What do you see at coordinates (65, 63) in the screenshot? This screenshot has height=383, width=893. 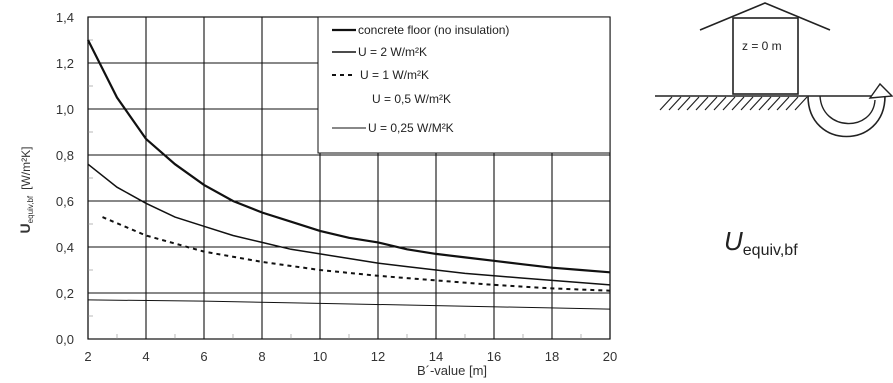 I see `y-tick-label: 1,2` at bounding box center [65, 63].